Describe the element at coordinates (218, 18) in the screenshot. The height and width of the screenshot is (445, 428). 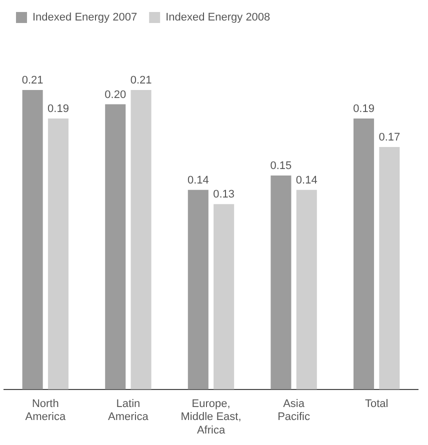
I see `legend-label: Indexed Energy 2008` at that location.